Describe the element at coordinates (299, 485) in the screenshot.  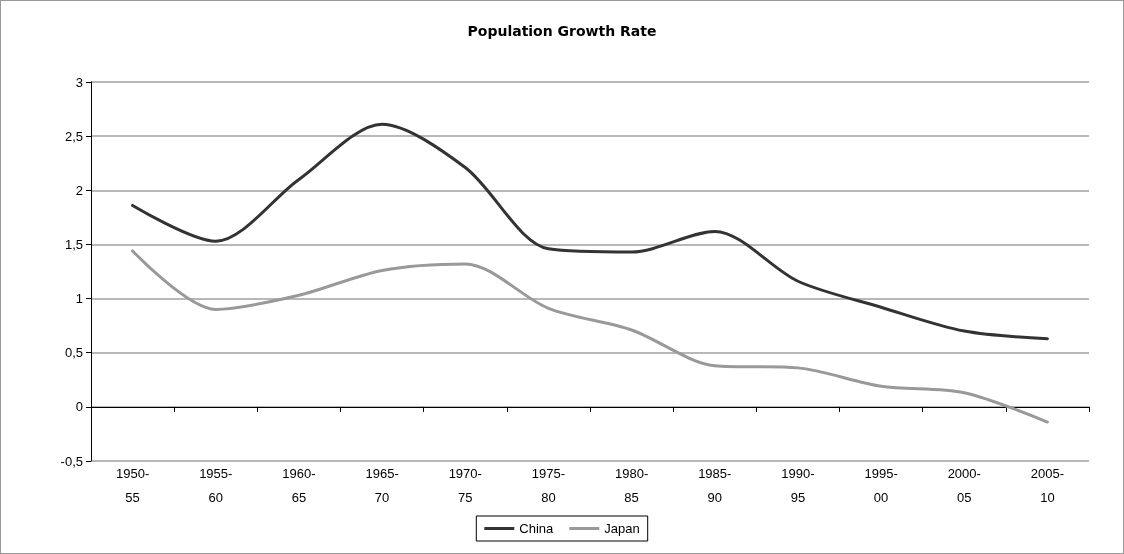
I see `x-tick-label: 1960-65` at that location.